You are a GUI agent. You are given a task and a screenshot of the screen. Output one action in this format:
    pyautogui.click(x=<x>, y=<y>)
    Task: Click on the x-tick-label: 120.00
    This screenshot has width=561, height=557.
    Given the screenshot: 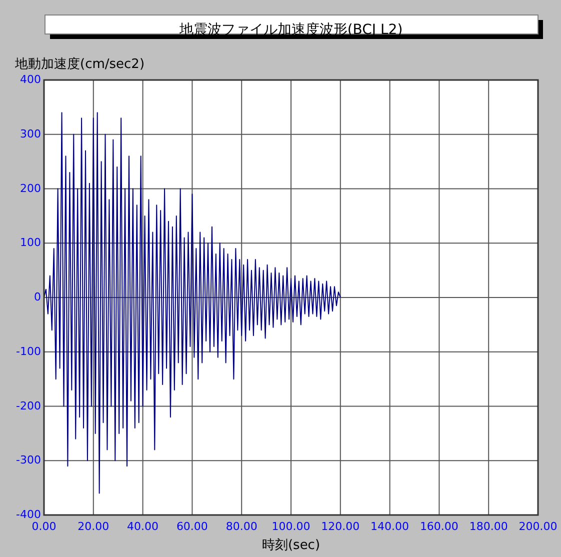 What is the action you would take?
    pyautogui.click(x=340, y=526)
    